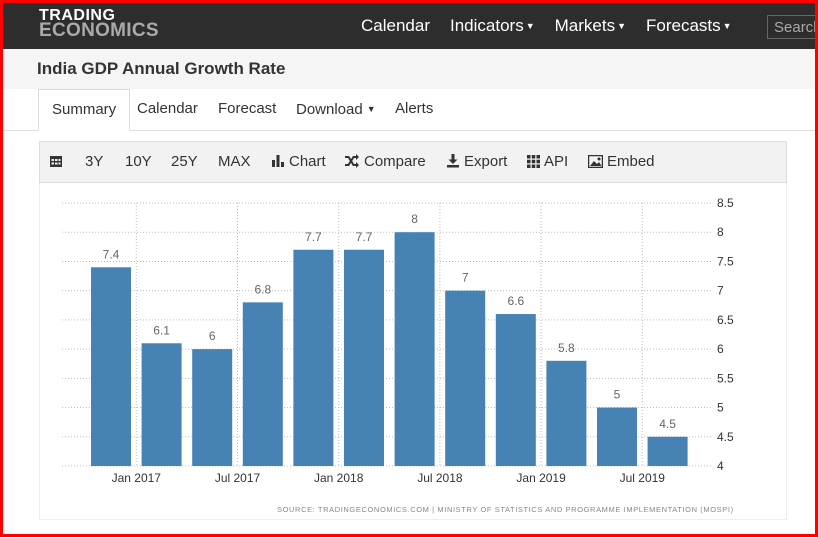 The height and width of the screenshot is (537, 818). Describe the element at coordinates (566, 348) in the screenshot. I see `data-label: 5.8` at that location.